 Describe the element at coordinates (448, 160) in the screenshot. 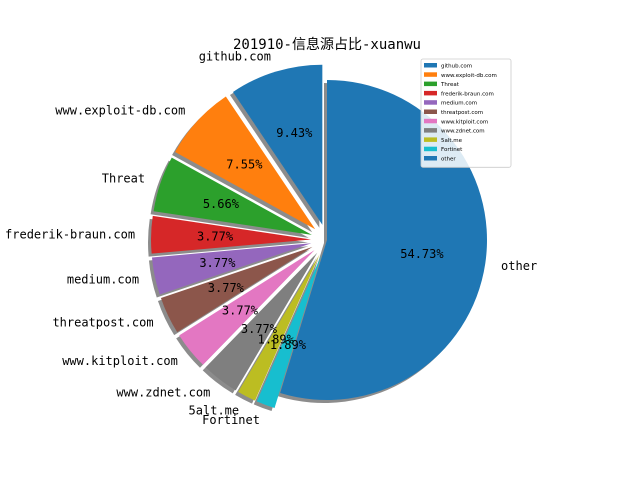

I see `legend-entry: other` at that location.